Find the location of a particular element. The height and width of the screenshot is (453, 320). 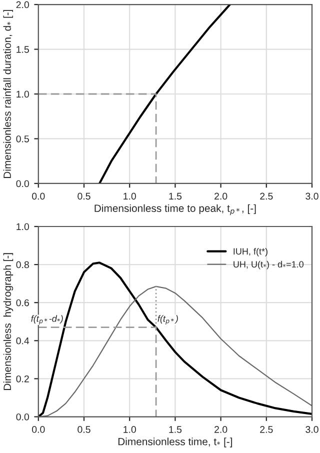

y-tick-label: 0.4 is located at coordinates (23, 340).